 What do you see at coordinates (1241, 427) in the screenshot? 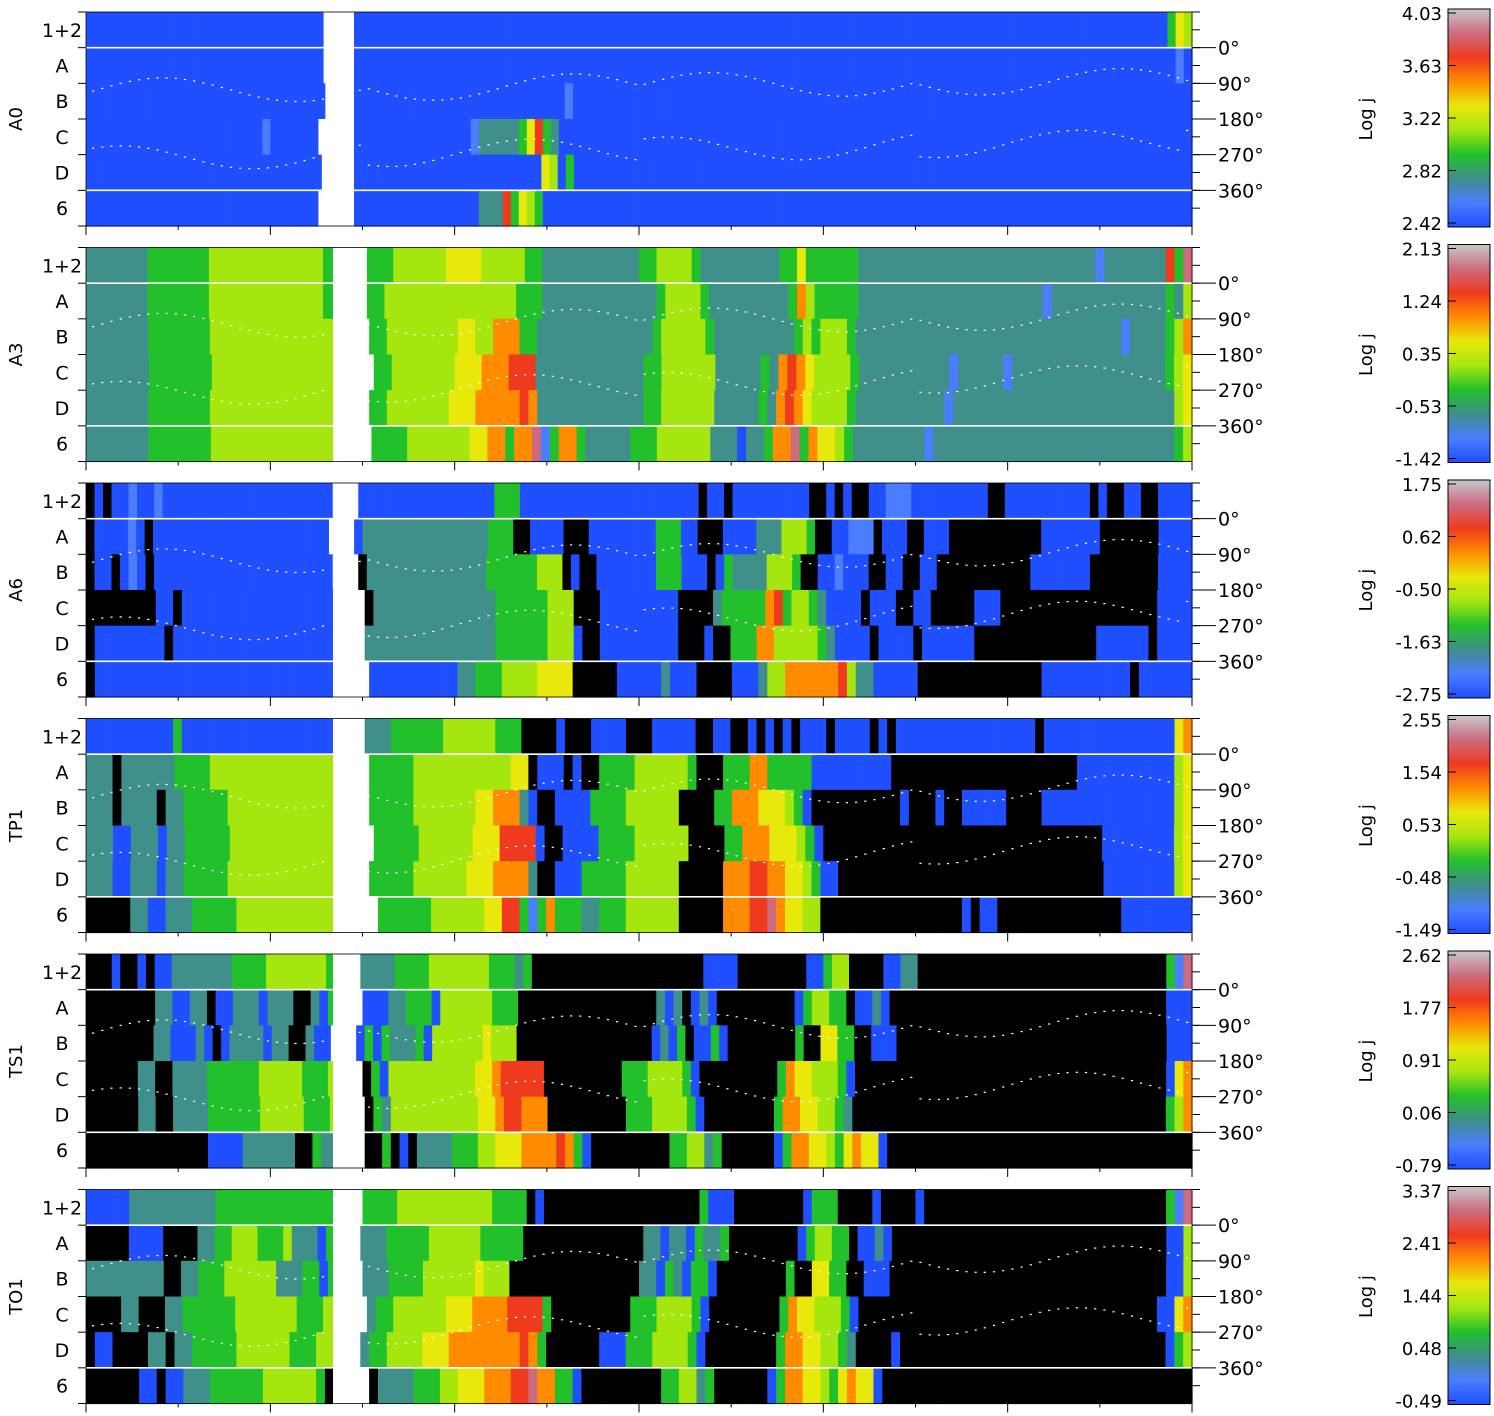
I see `angle-tick-label: 360°` at bounding box center [1241, 427].